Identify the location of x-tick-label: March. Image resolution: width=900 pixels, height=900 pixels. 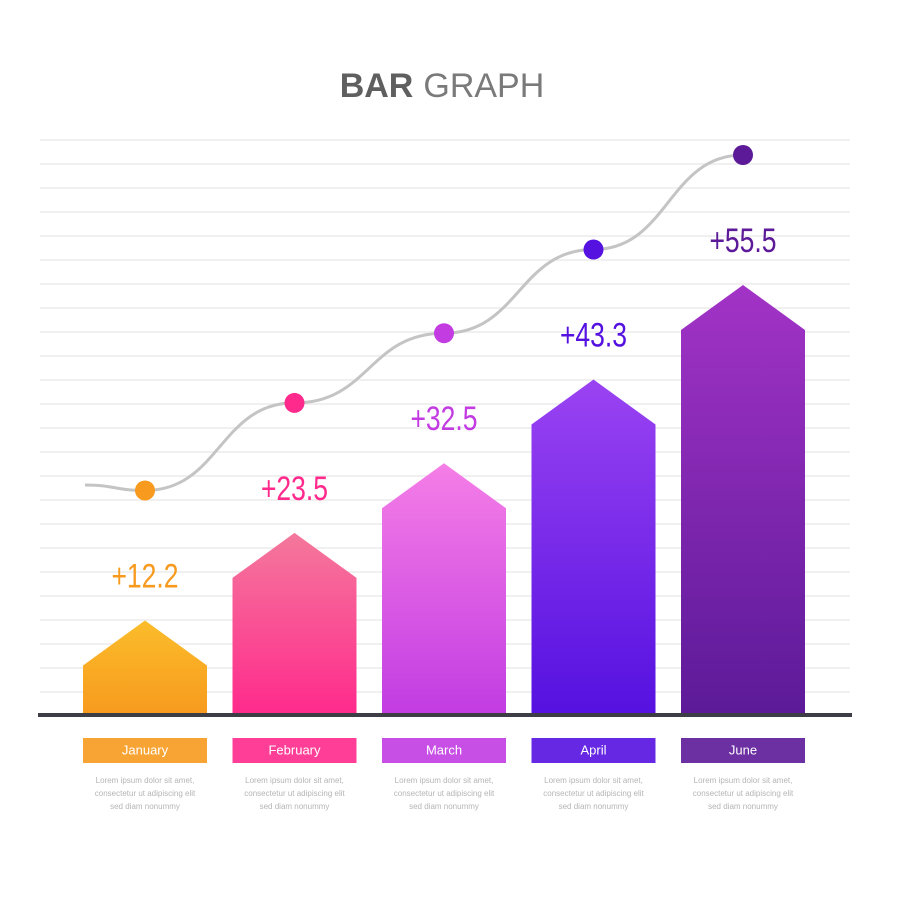
(444, 749).